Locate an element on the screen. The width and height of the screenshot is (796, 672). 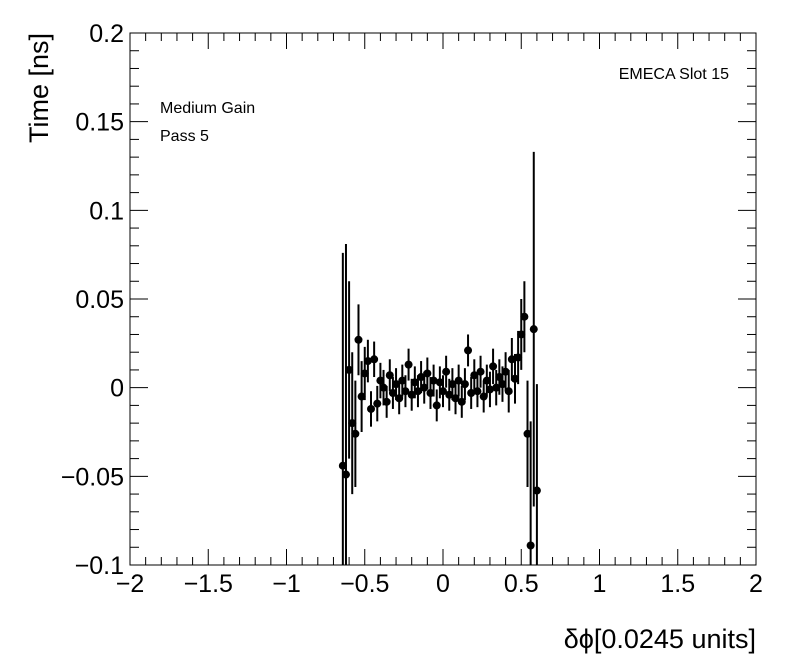
x-tick-label: −1.5 is located at coordinates (208, 584).